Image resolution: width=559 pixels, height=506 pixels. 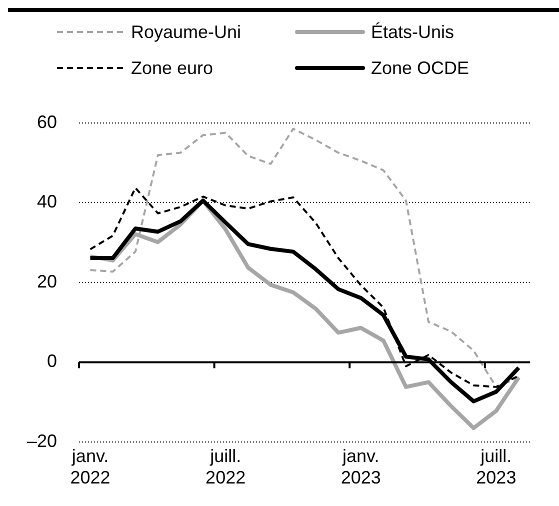 I want to click on x-tick-label: janv. 2023, so click(x=360, y=467).